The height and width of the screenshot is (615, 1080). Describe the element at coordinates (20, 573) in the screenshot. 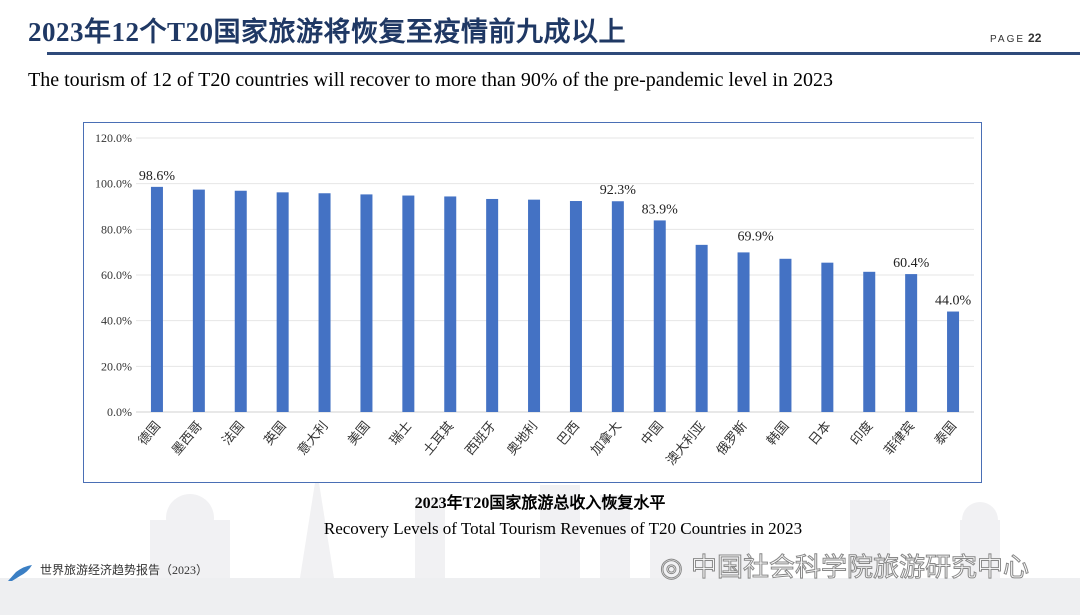

I see `pen-icon` at that location.